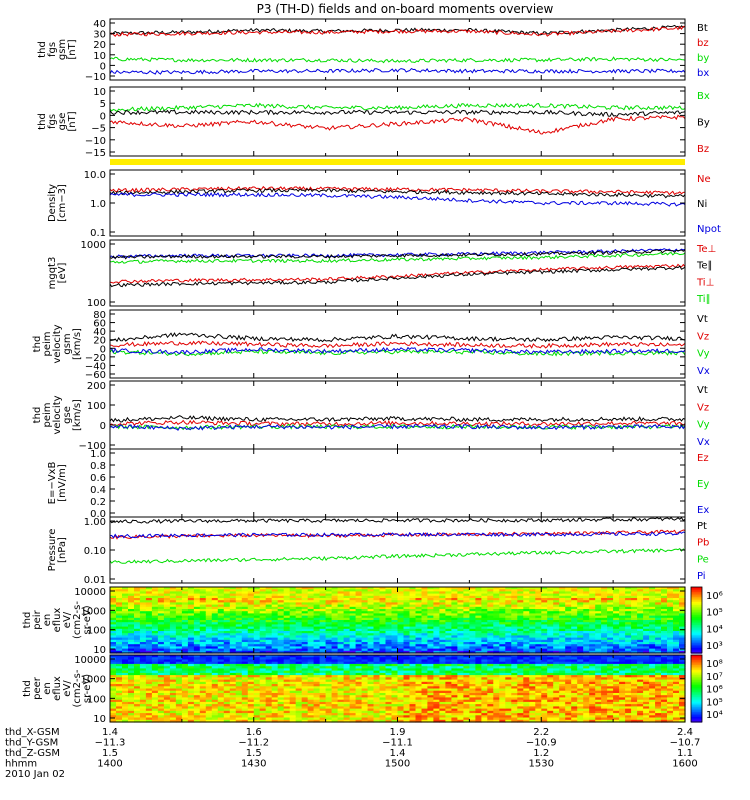  I want to click on legend-Ti∥: Ti∥, so click(703, 299).